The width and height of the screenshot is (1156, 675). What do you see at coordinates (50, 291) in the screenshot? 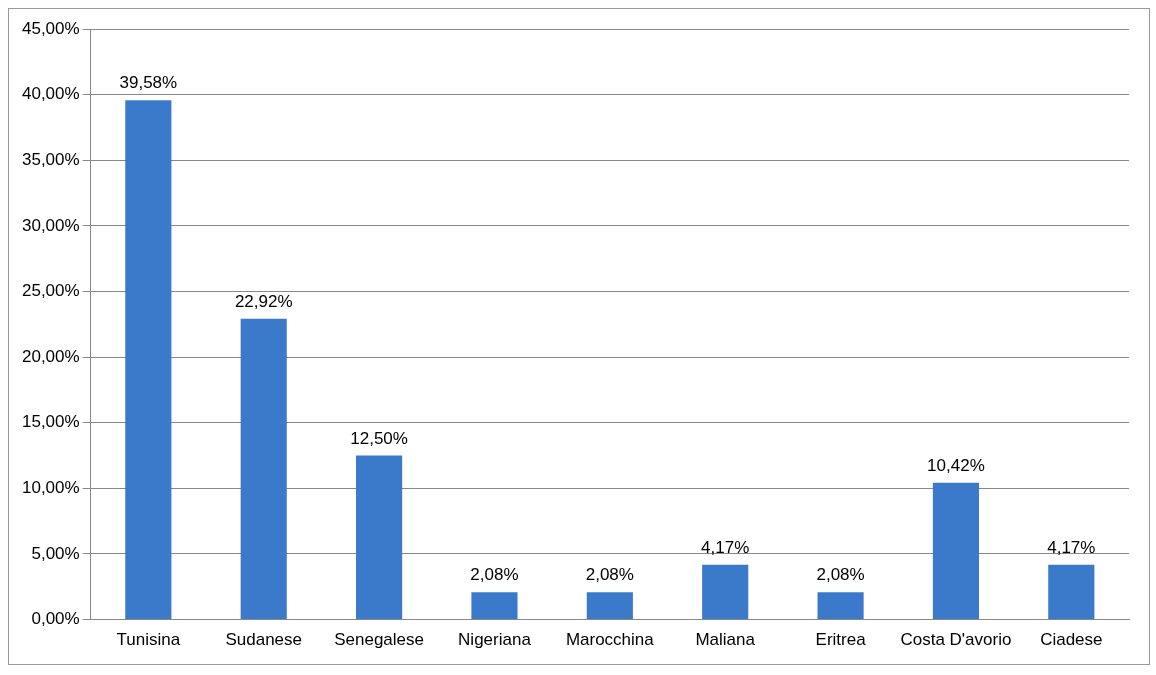
I see `y-tick-label: 25,00%` at bounding box center [50, 291].